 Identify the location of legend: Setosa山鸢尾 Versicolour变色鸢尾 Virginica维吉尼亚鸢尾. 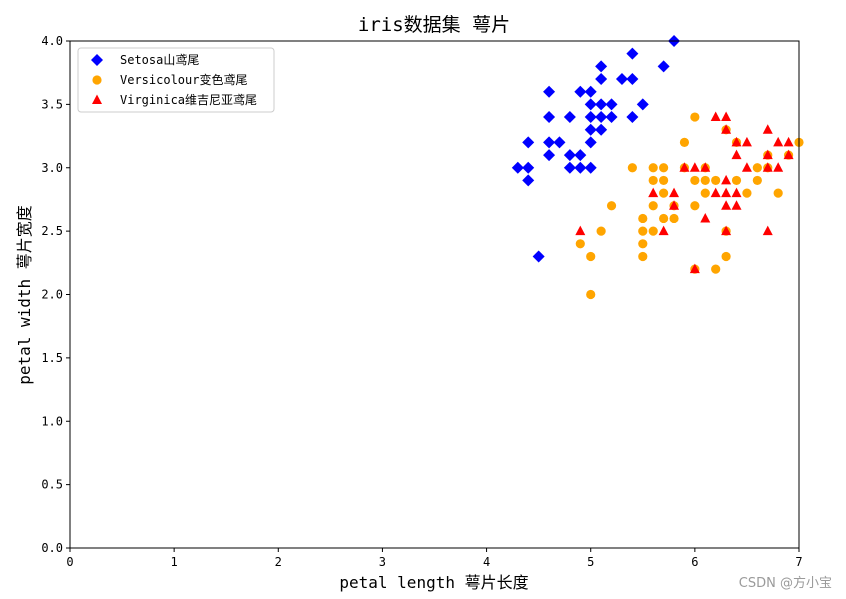
(176, 80).